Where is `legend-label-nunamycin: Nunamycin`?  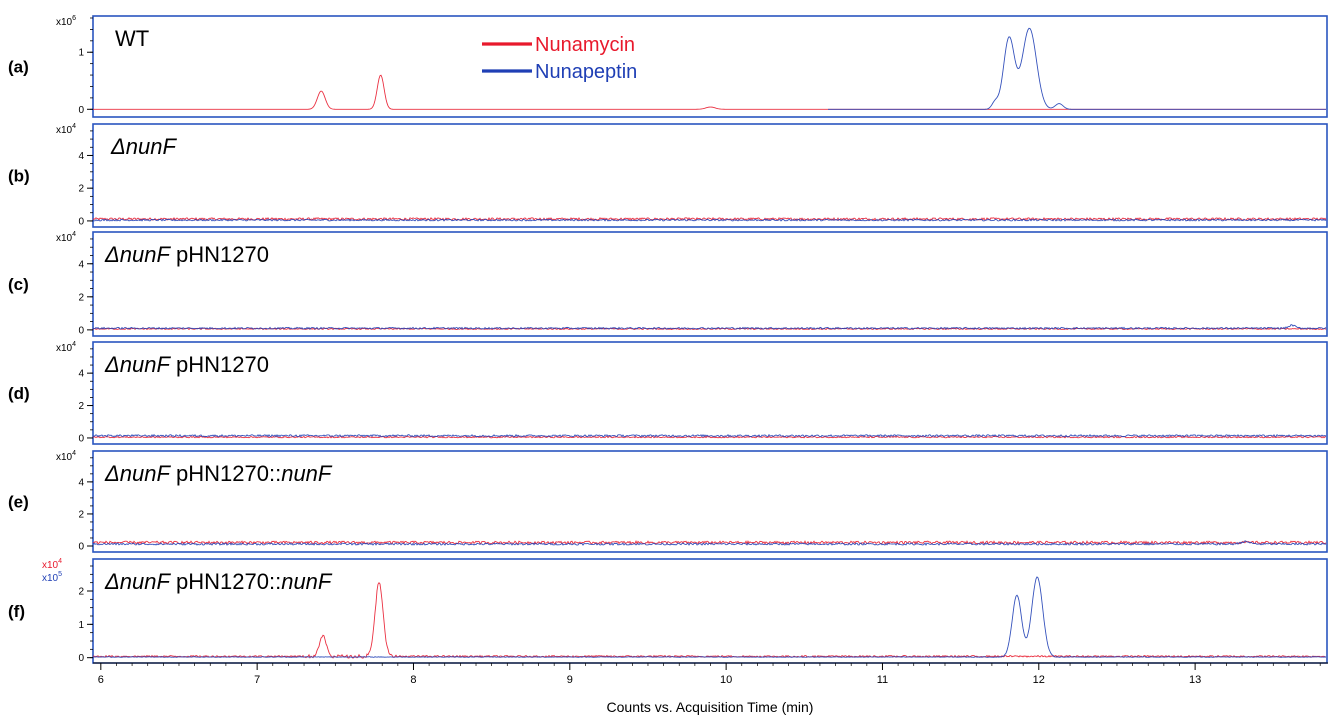 legend-label-nunamycin: Nunamycin is located at coordinates (585, 45).